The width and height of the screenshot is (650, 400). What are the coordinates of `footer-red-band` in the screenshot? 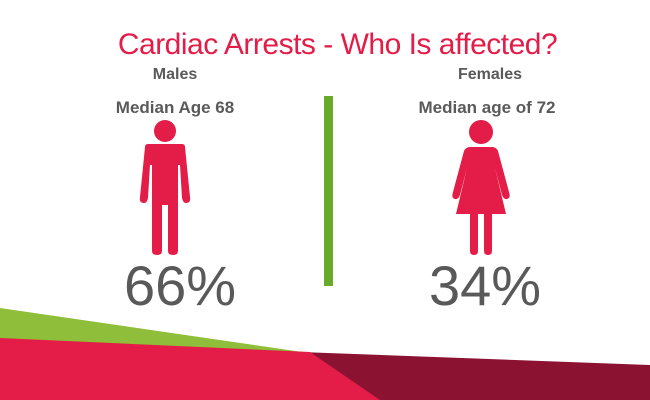 It's located at (190, 369).